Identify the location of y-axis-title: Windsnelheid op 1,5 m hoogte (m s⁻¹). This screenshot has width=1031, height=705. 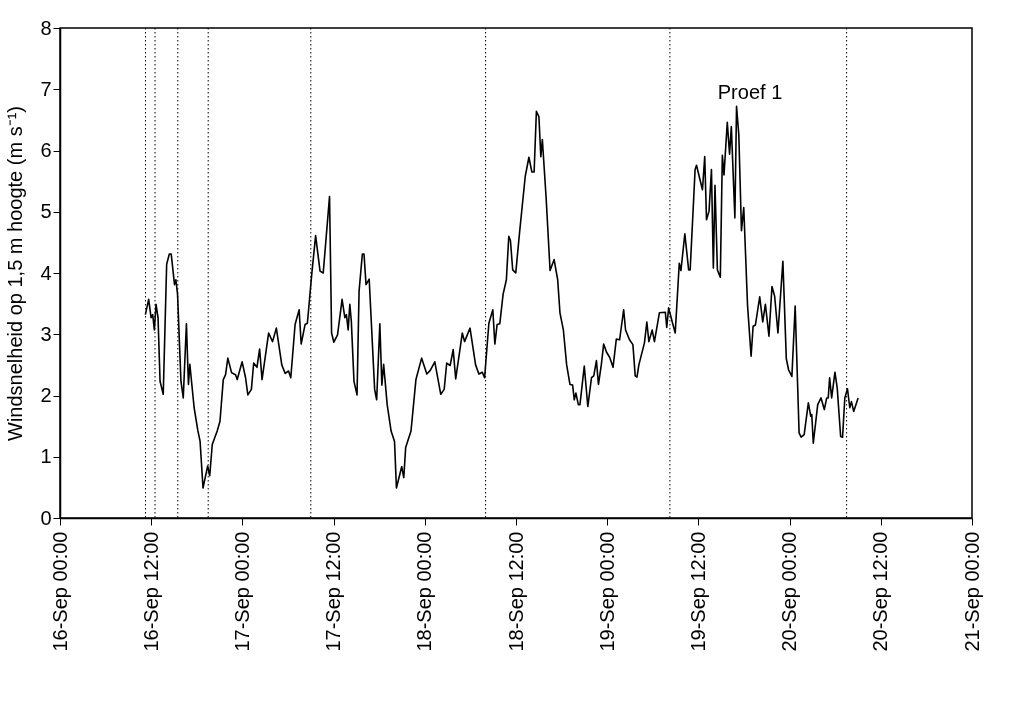
(15, 273).